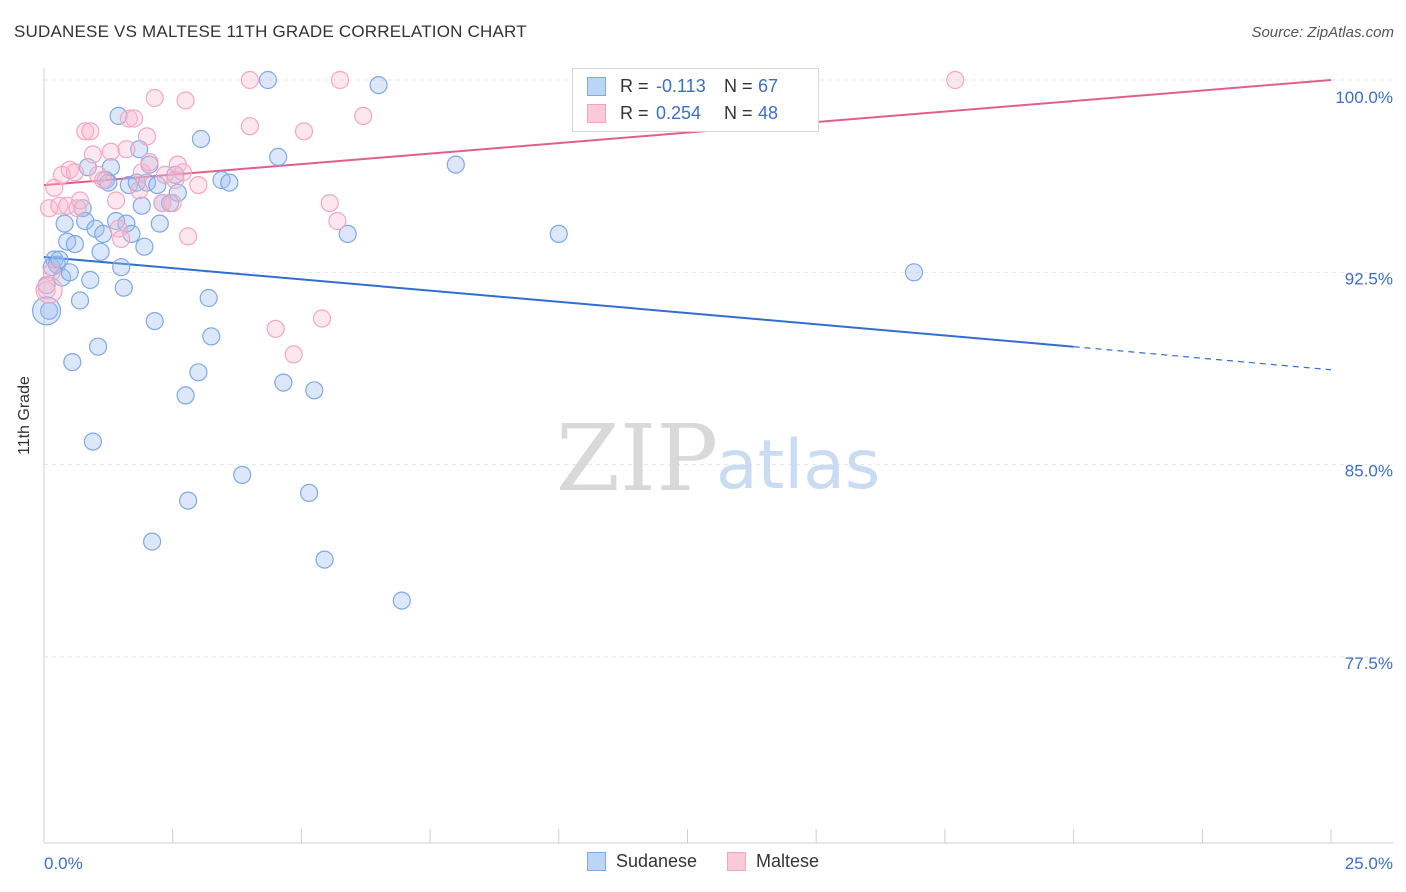  Describe the element at coordinates (596, 861) in the screenshot. I see `sudanese-legend-swatch` at that location.